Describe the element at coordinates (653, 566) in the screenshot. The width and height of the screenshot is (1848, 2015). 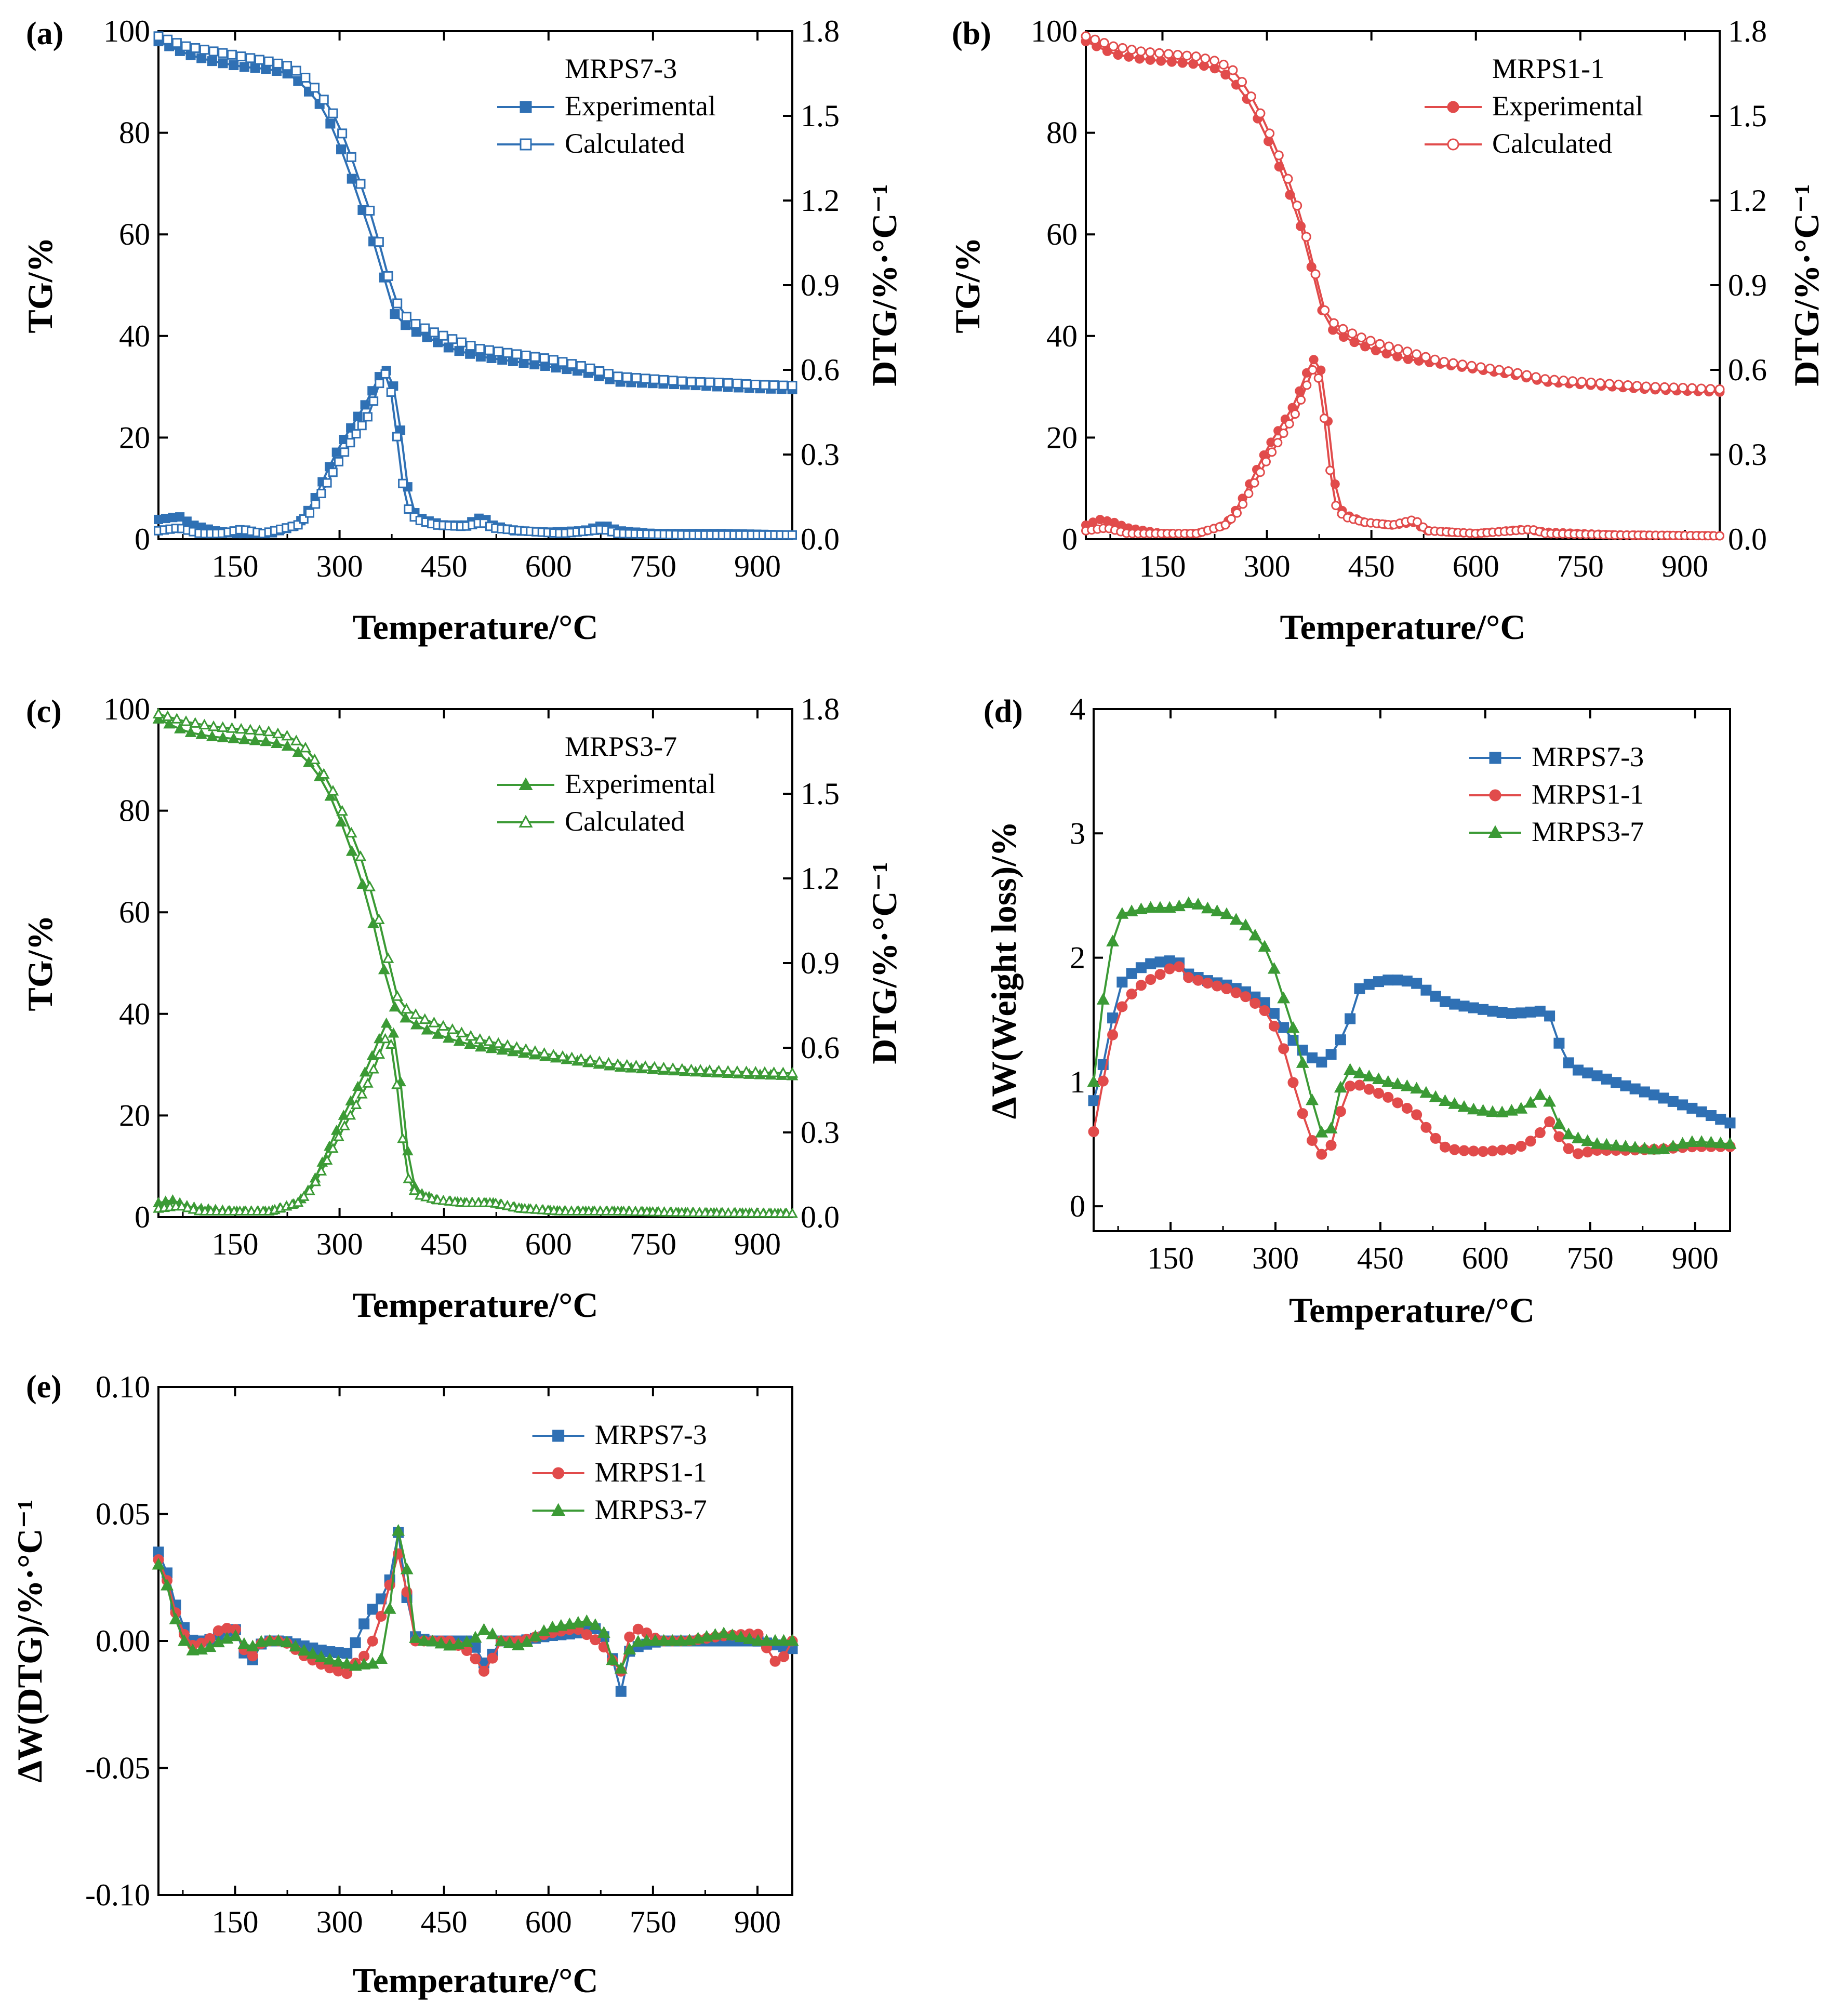
I see `x-tick-label: 750` at that location.